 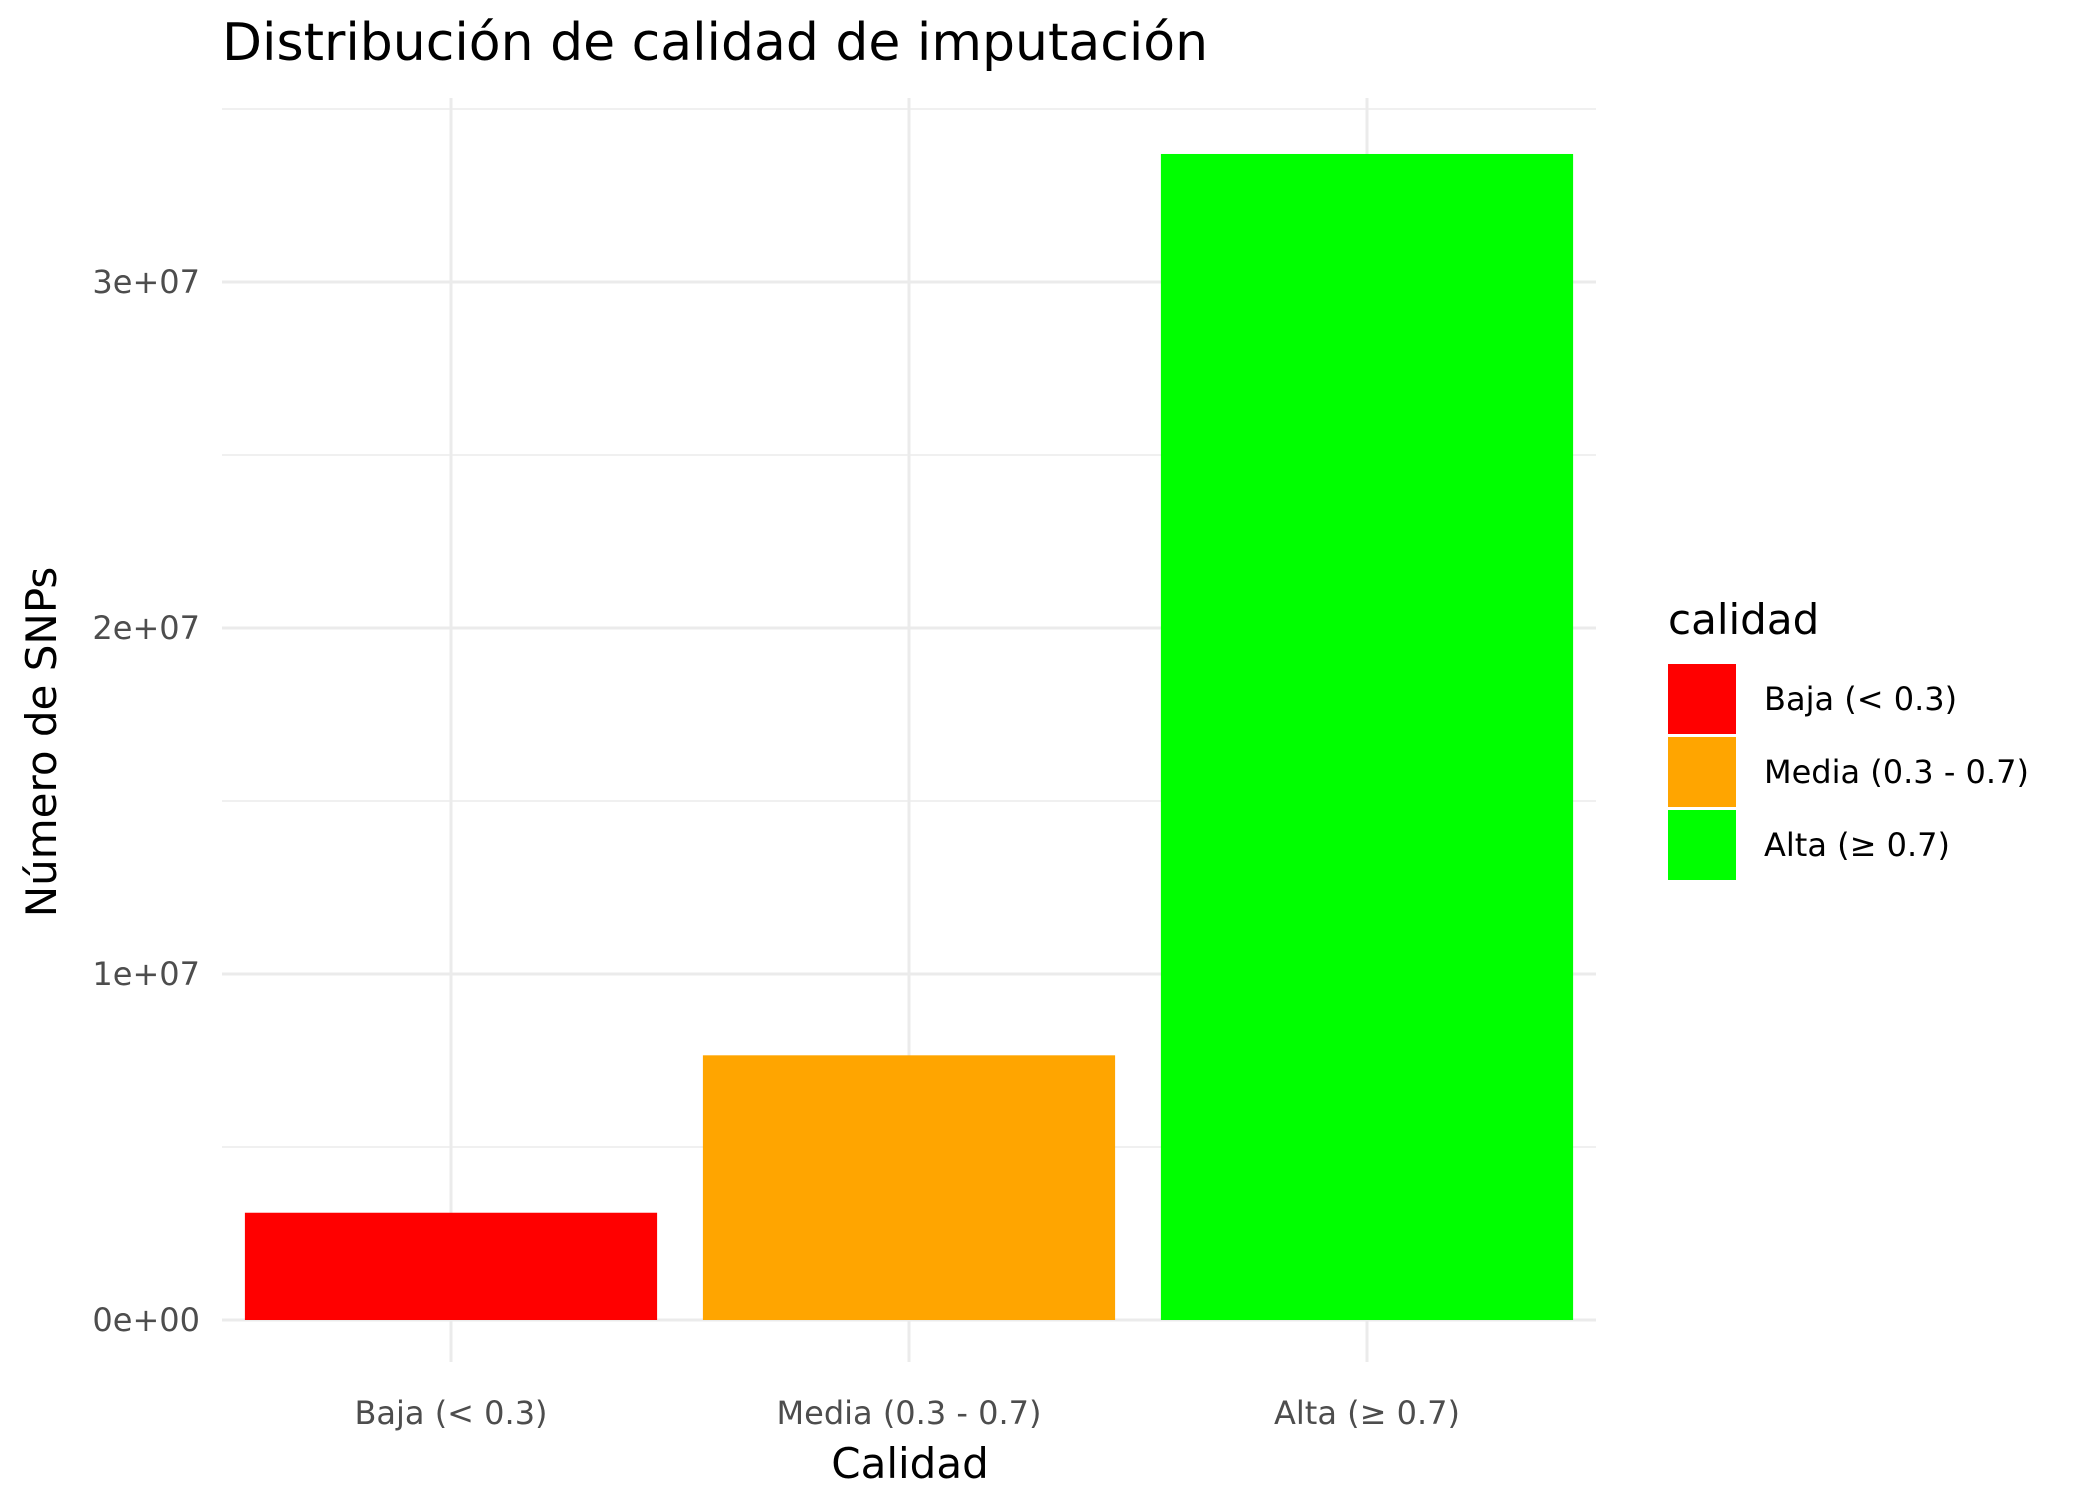 What do you see at coordinates (1896, 772) in the screenshot?
I see `legend-label: Media (0.3 - 0.7)` at bounding box center [1896, 772].